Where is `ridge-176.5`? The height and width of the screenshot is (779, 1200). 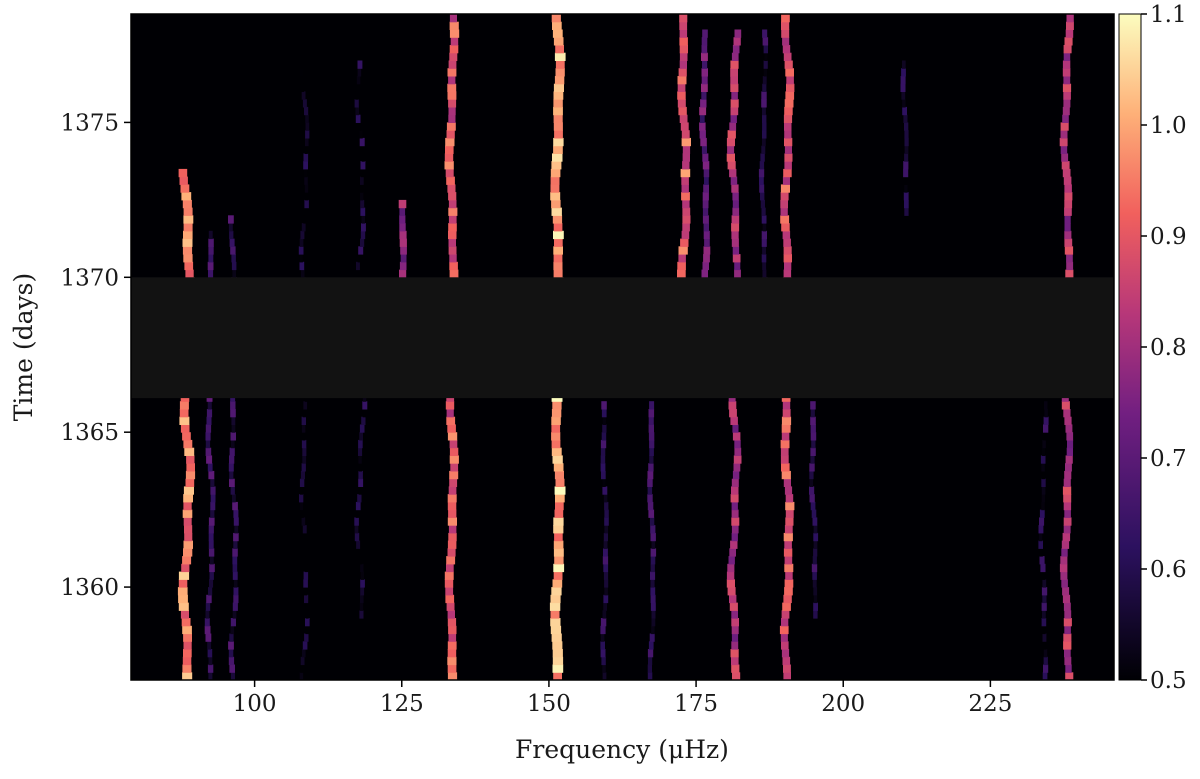 ridge-176.5 is located at coordinates (705, 153).